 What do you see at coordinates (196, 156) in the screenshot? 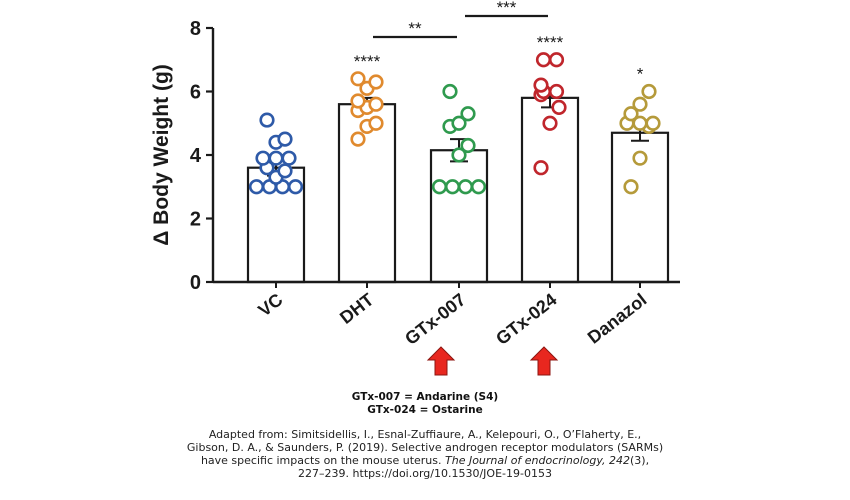
I see `y-tick-label-4: 4` at bounding box center [196, 156].